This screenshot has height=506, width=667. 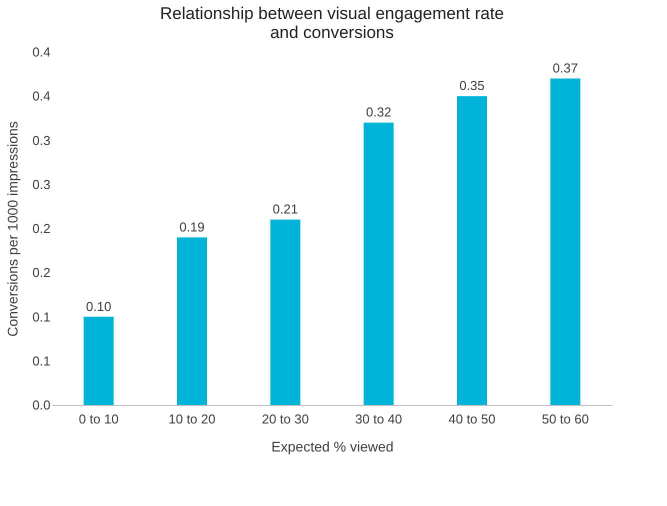 I want to click on data-label: 0.21, so click(x=285, y=209).